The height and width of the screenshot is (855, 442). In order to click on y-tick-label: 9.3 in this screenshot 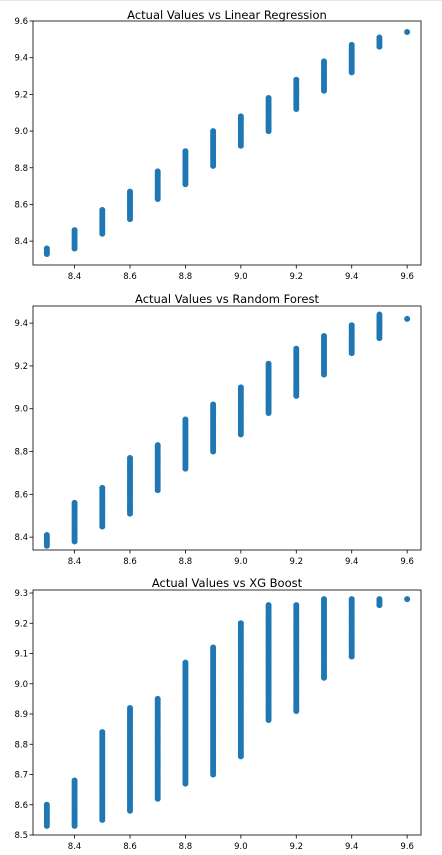, I will do `click(21, 594)`.